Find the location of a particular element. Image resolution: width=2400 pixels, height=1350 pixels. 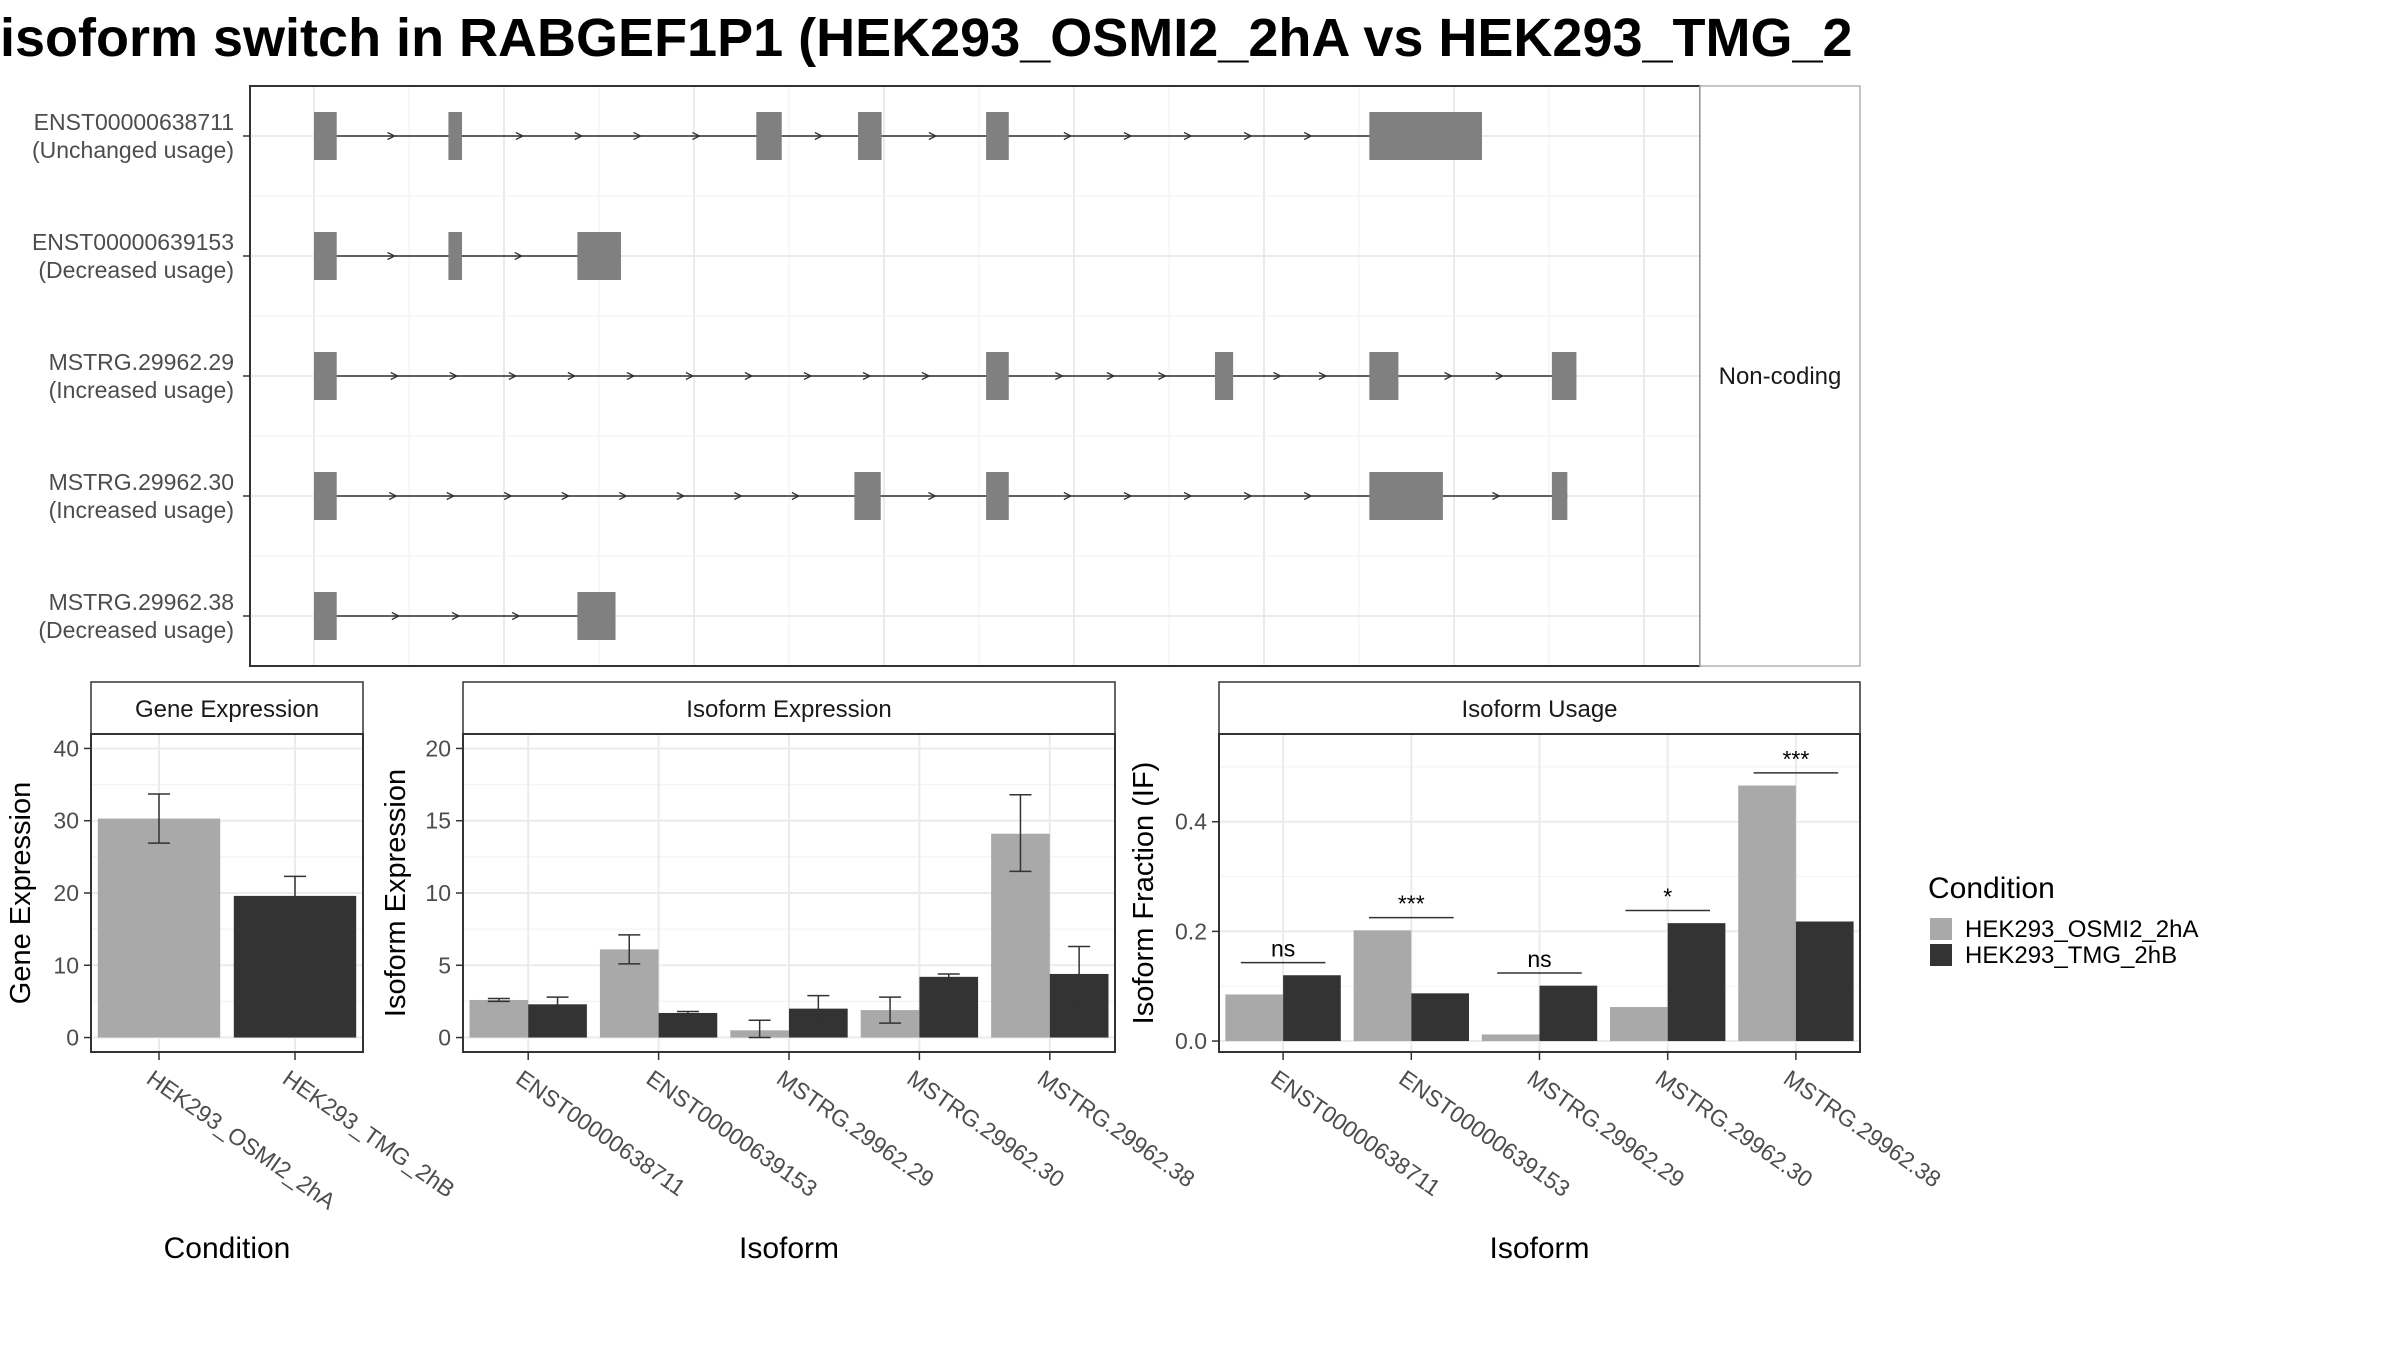

y-tick-label: 5 is located at coordinates (444, 965).